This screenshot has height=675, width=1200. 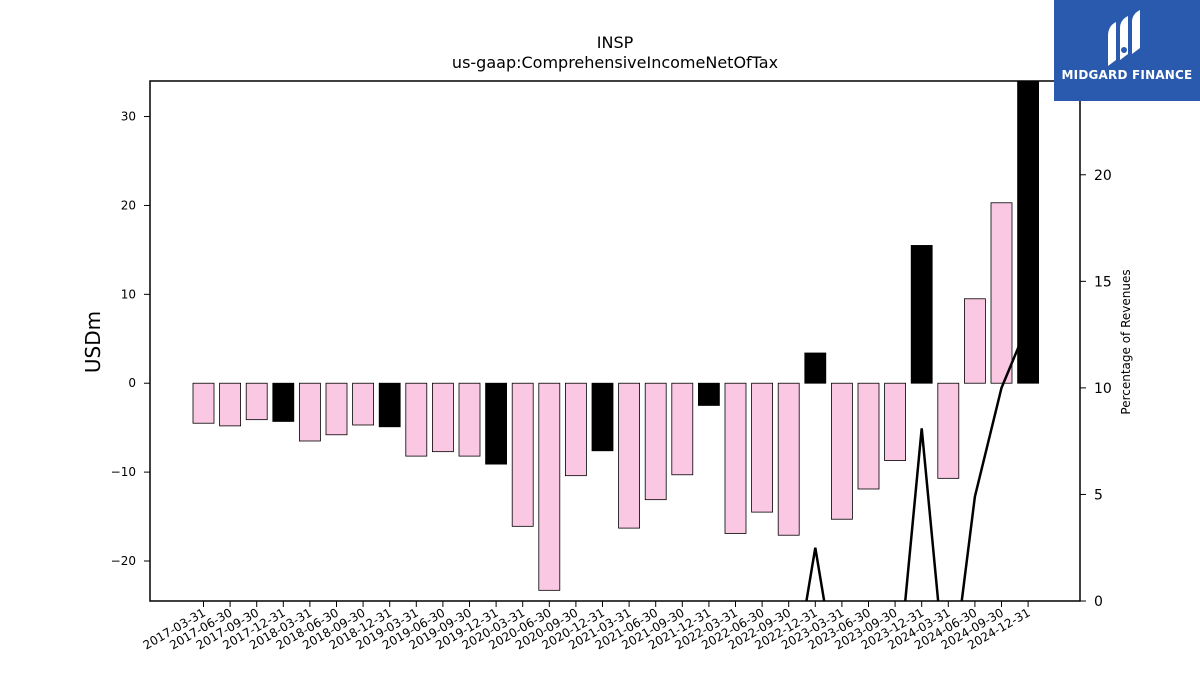 What do you see at coordinates (1103, 176) in the screenshot?
I see `y2-tick-label: 20` at bounding box center [1103, 176].